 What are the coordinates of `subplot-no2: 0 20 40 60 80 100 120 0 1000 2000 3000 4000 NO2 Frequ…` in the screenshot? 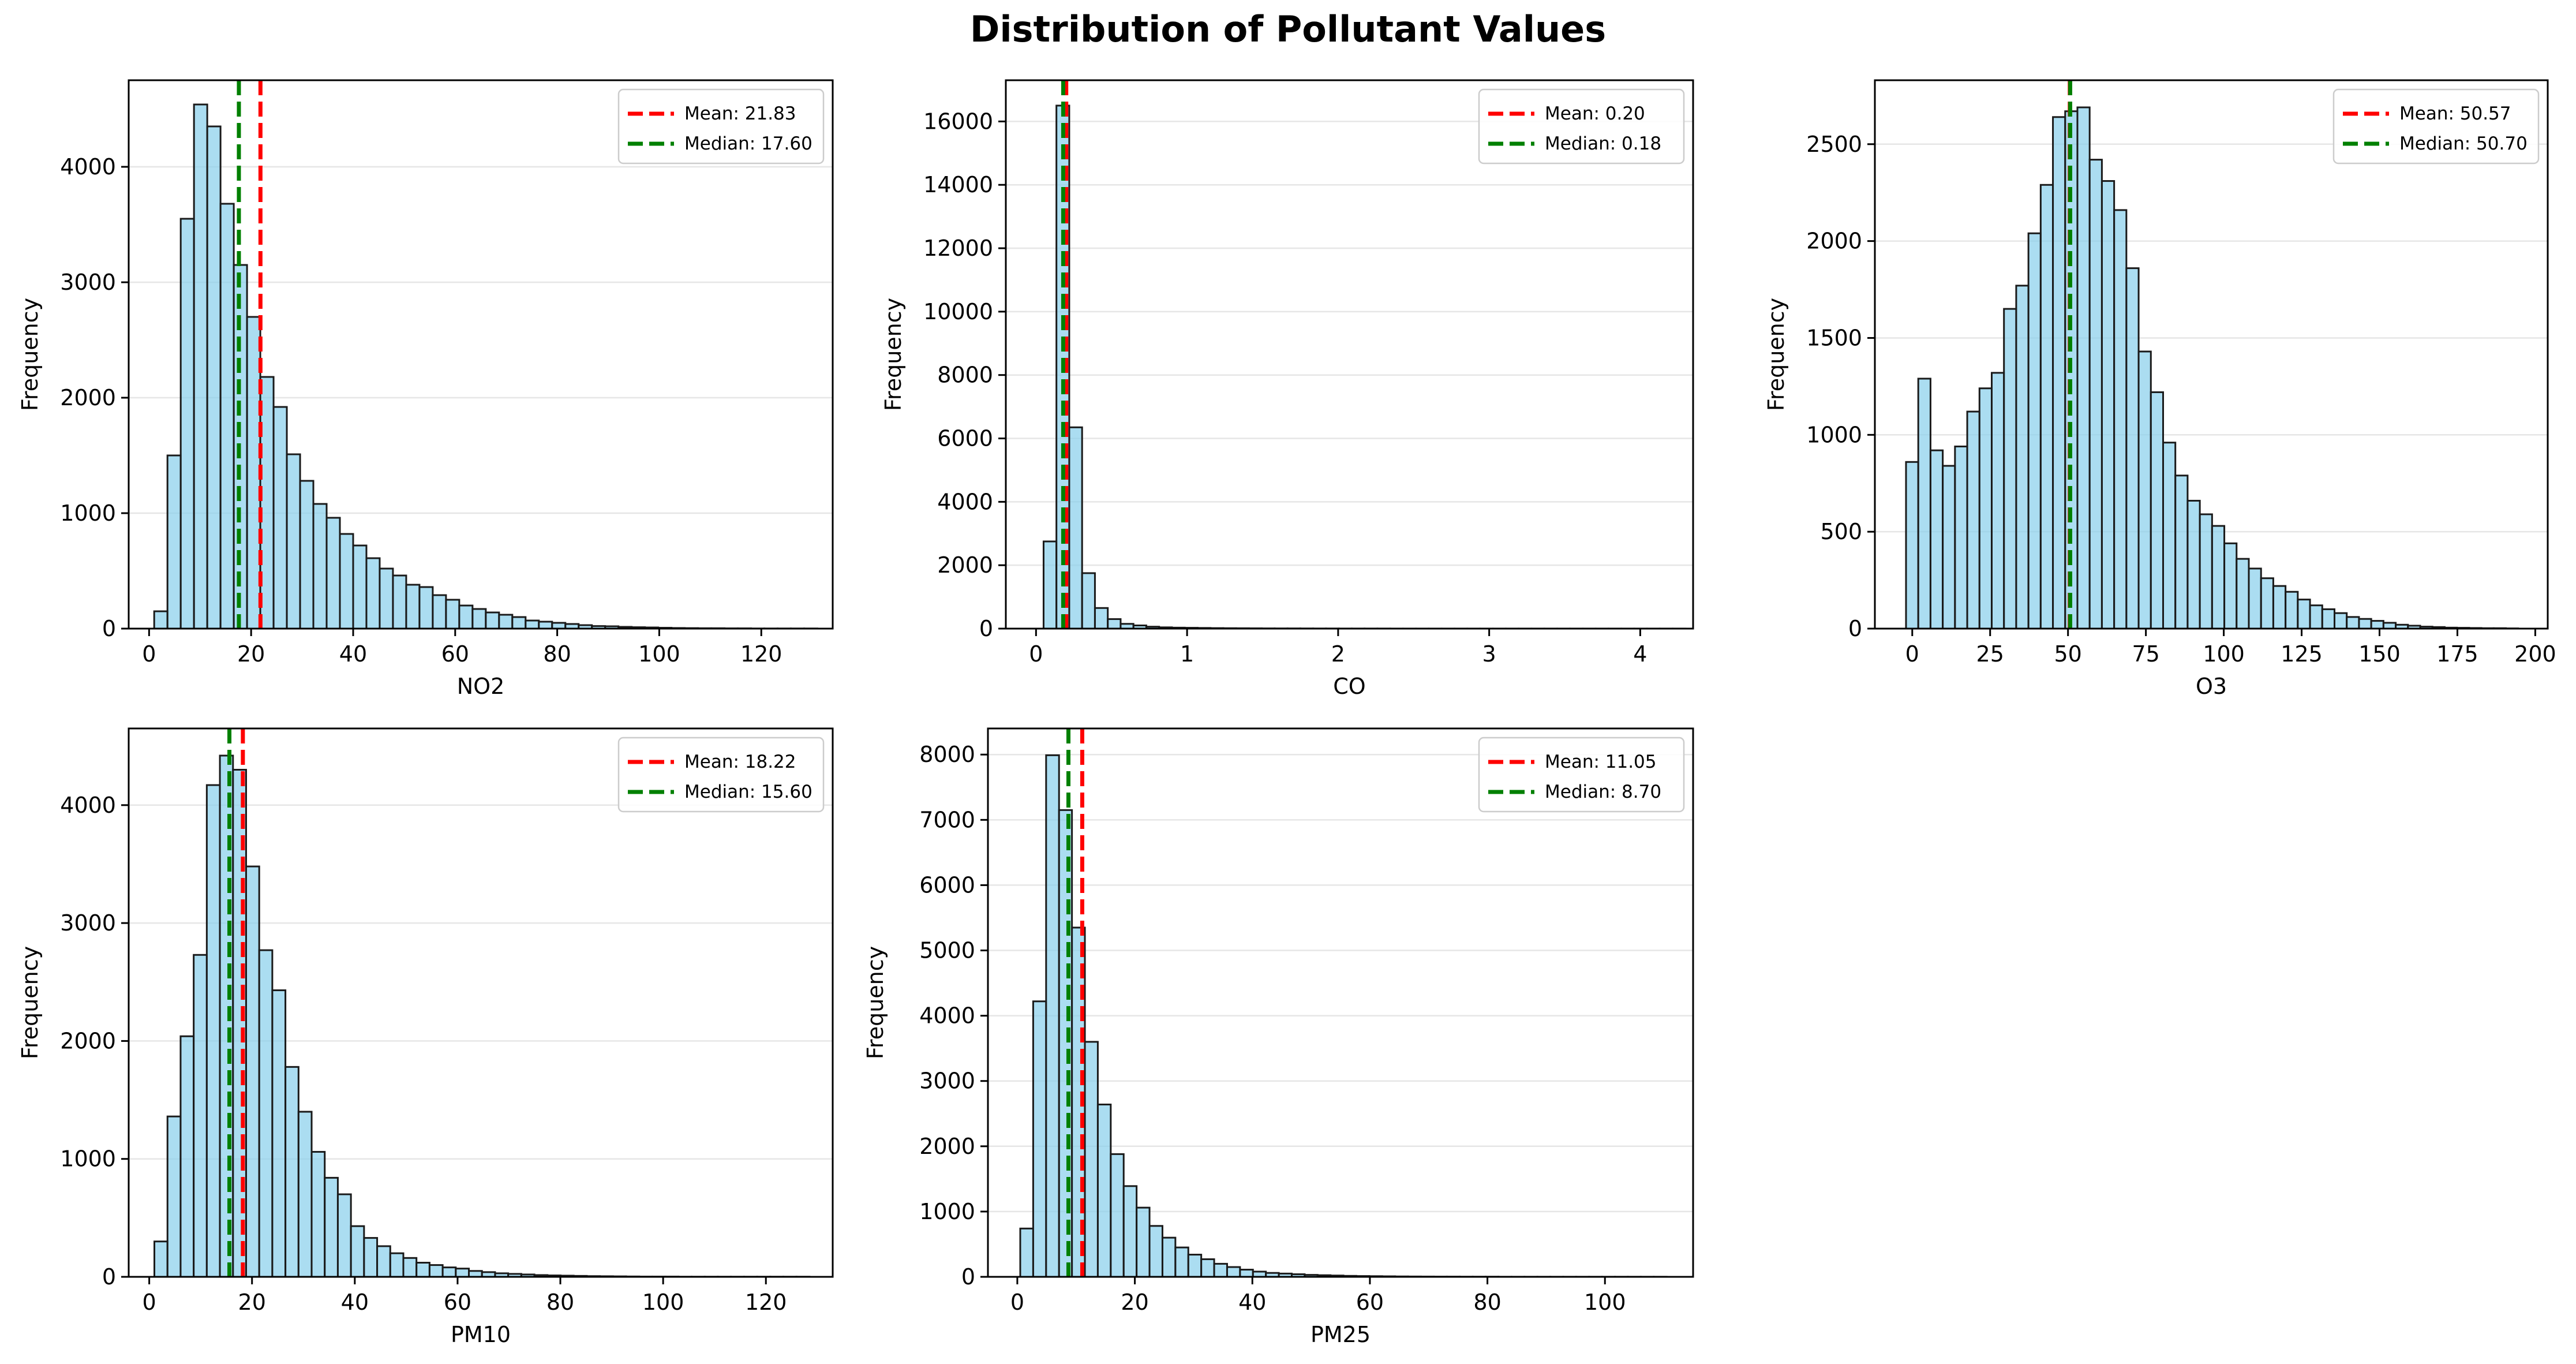 It's located at (425, 389).